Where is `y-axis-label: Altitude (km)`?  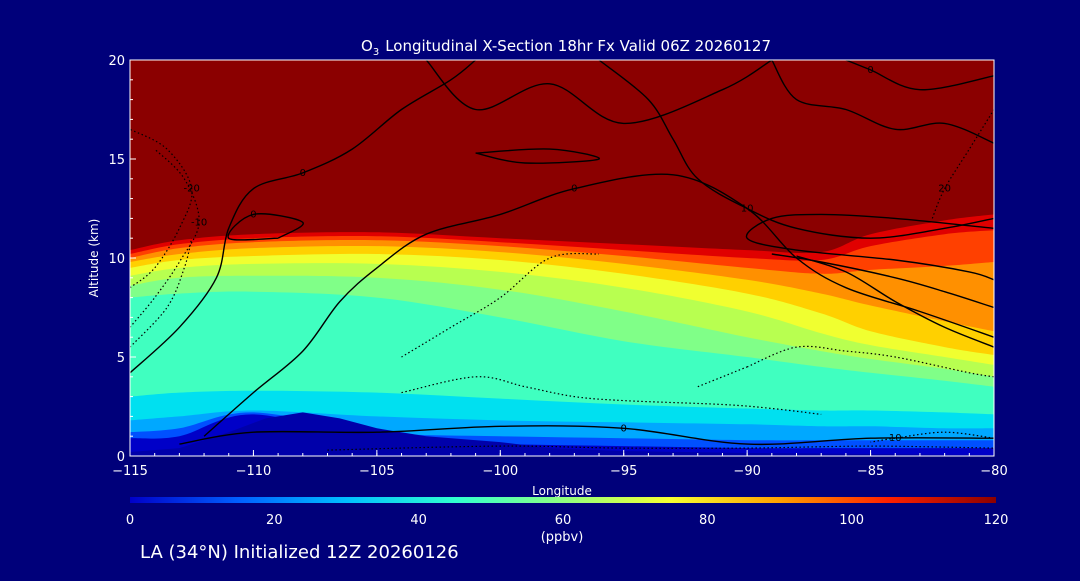
y-axis-label: Altitude (km) is located at coordinates (94, 258).